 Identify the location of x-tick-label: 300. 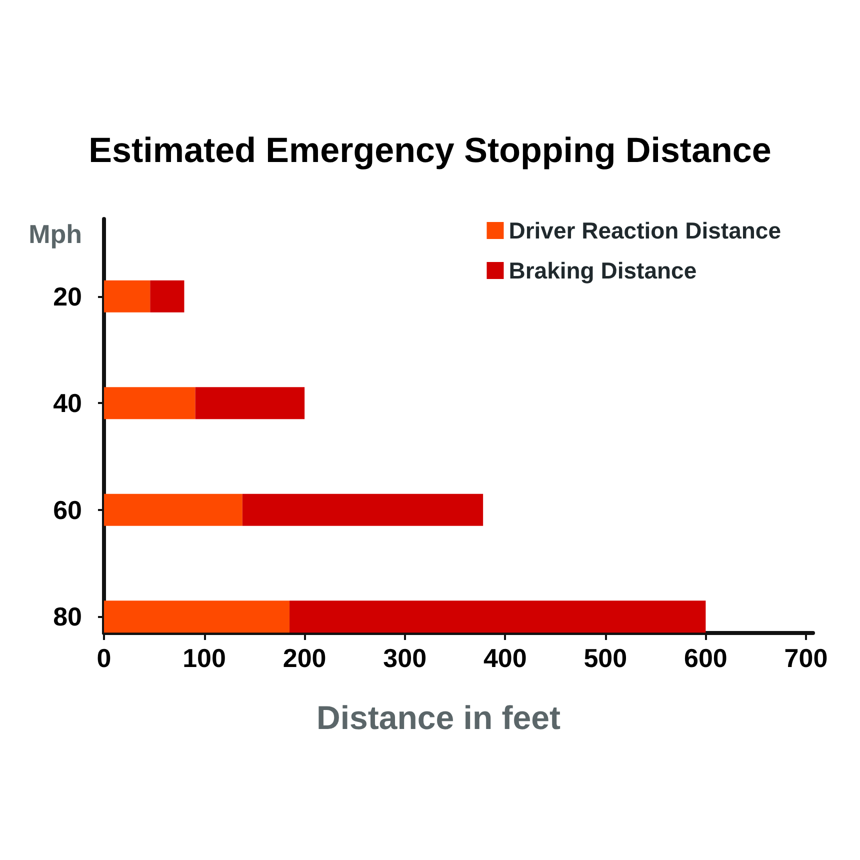
(405, 658).